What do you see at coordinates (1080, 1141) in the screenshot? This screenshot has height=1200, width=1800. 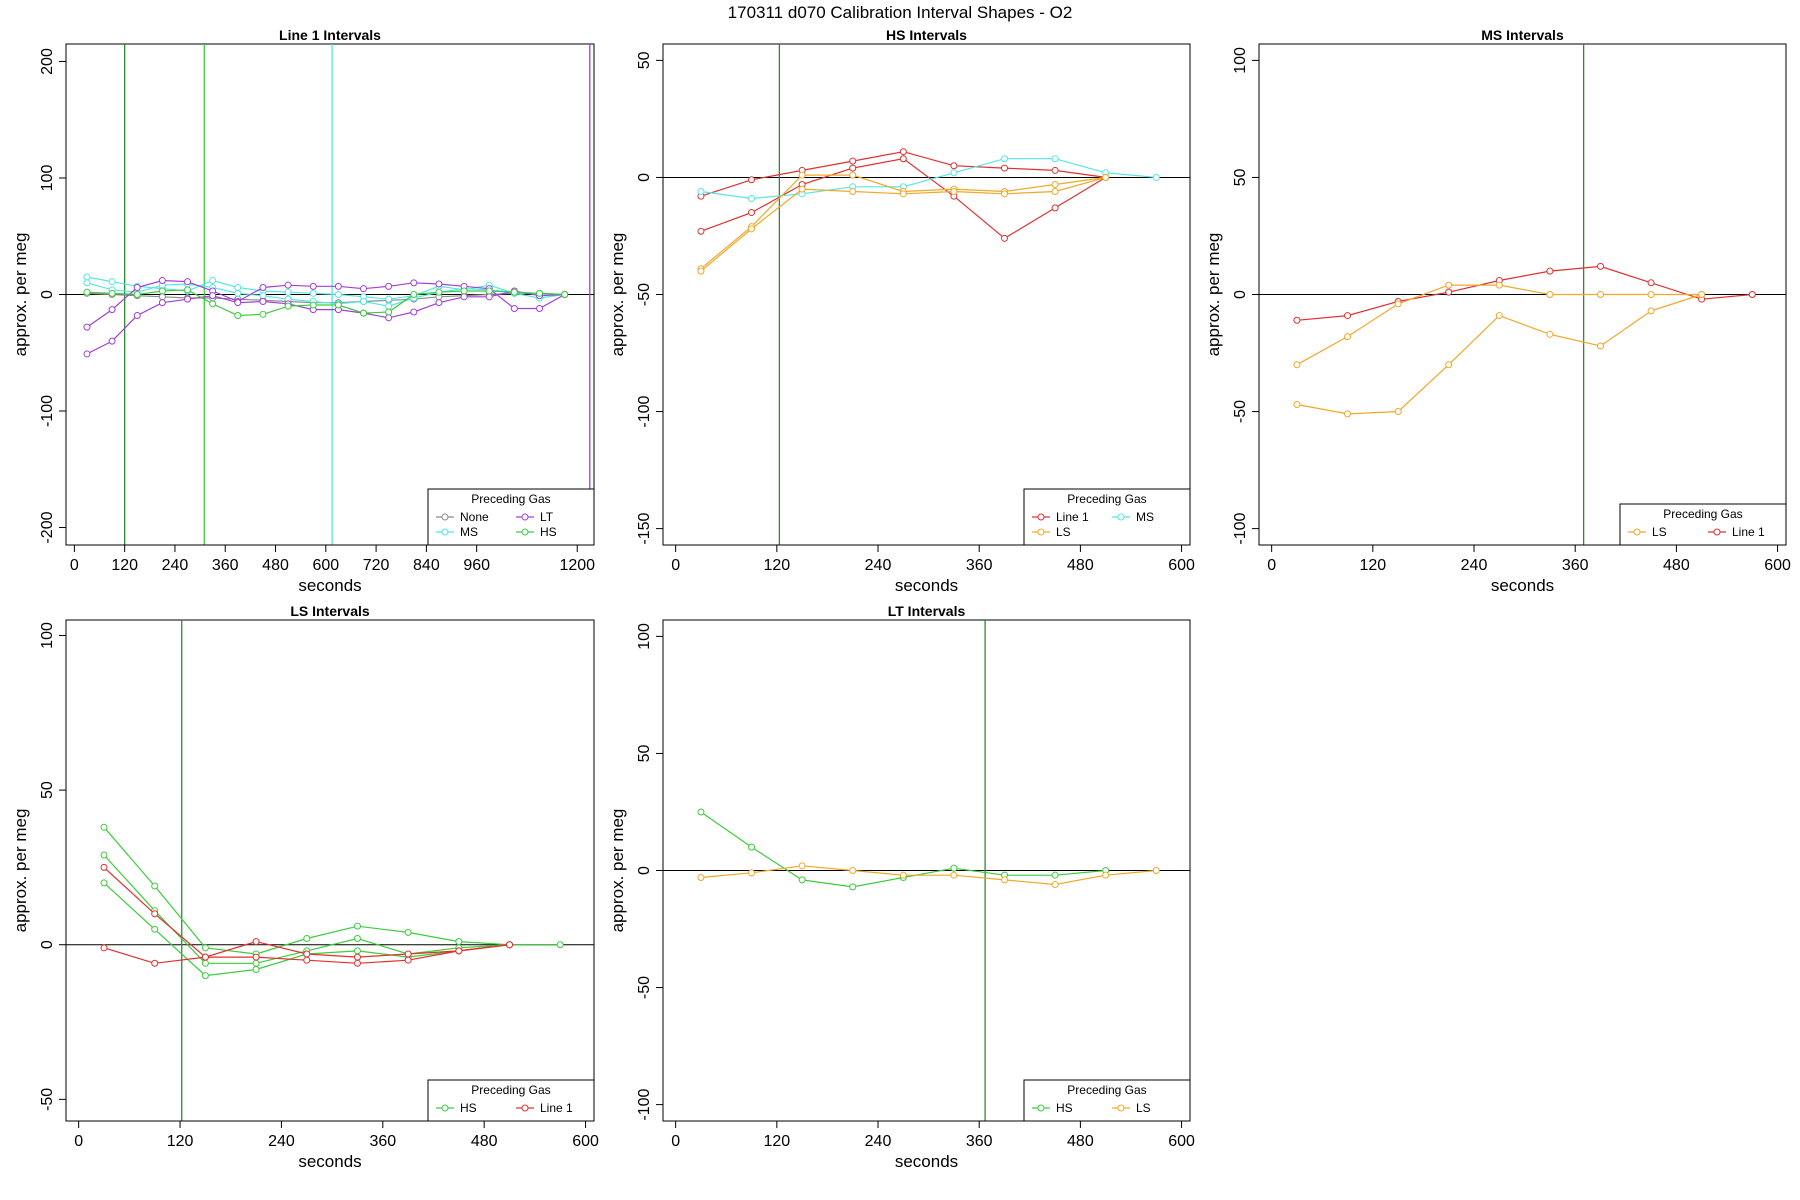 I see `x-tick-label: 480` at bounding box center [1080, 1141].